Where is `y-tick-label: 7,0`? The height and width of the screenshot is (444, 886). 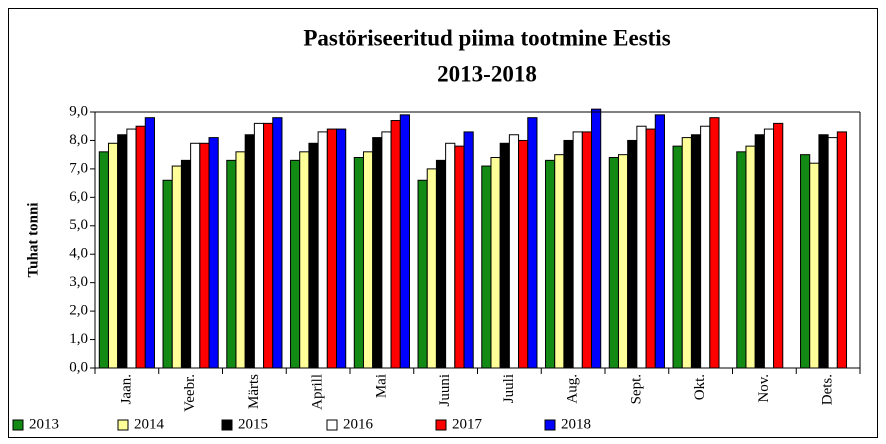
y-tick-label: 7,0 is located at coordinates (78, 168).